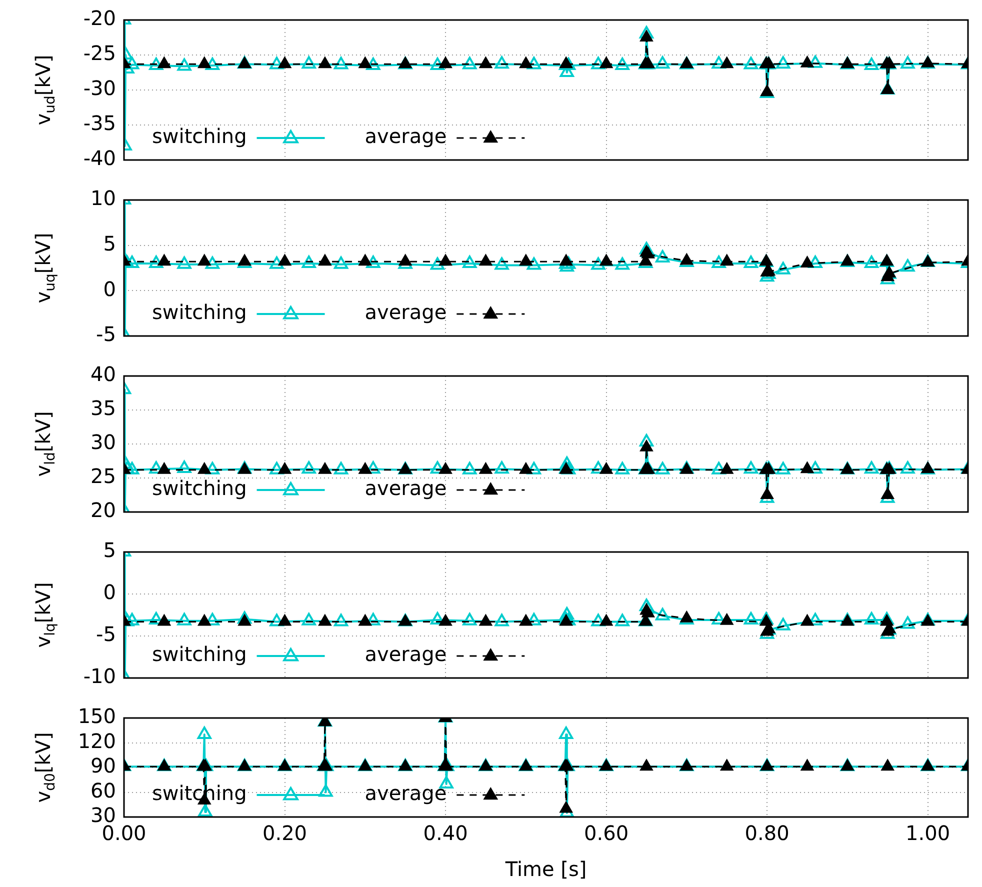  I want to click on y-tick-label: -25, so click(99, 53).